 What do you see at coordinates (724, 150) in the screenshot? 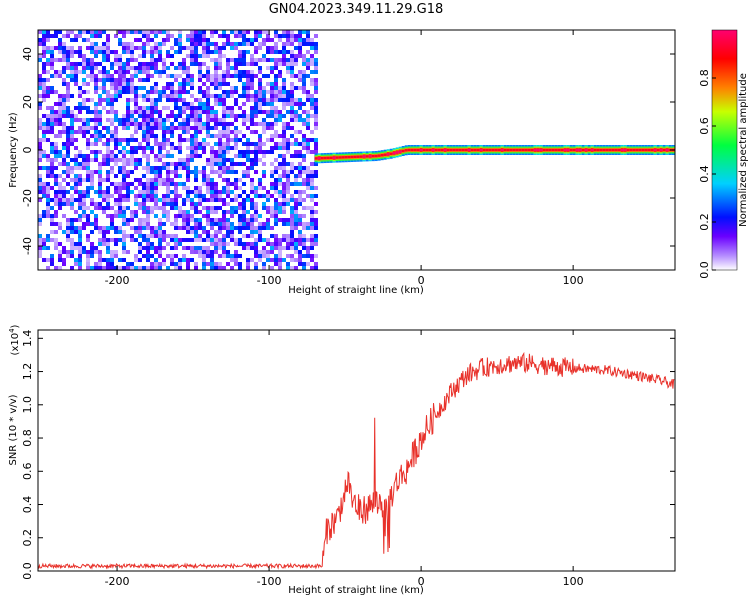
I see `colorbar-gradient` at bounding box center [724, 150].